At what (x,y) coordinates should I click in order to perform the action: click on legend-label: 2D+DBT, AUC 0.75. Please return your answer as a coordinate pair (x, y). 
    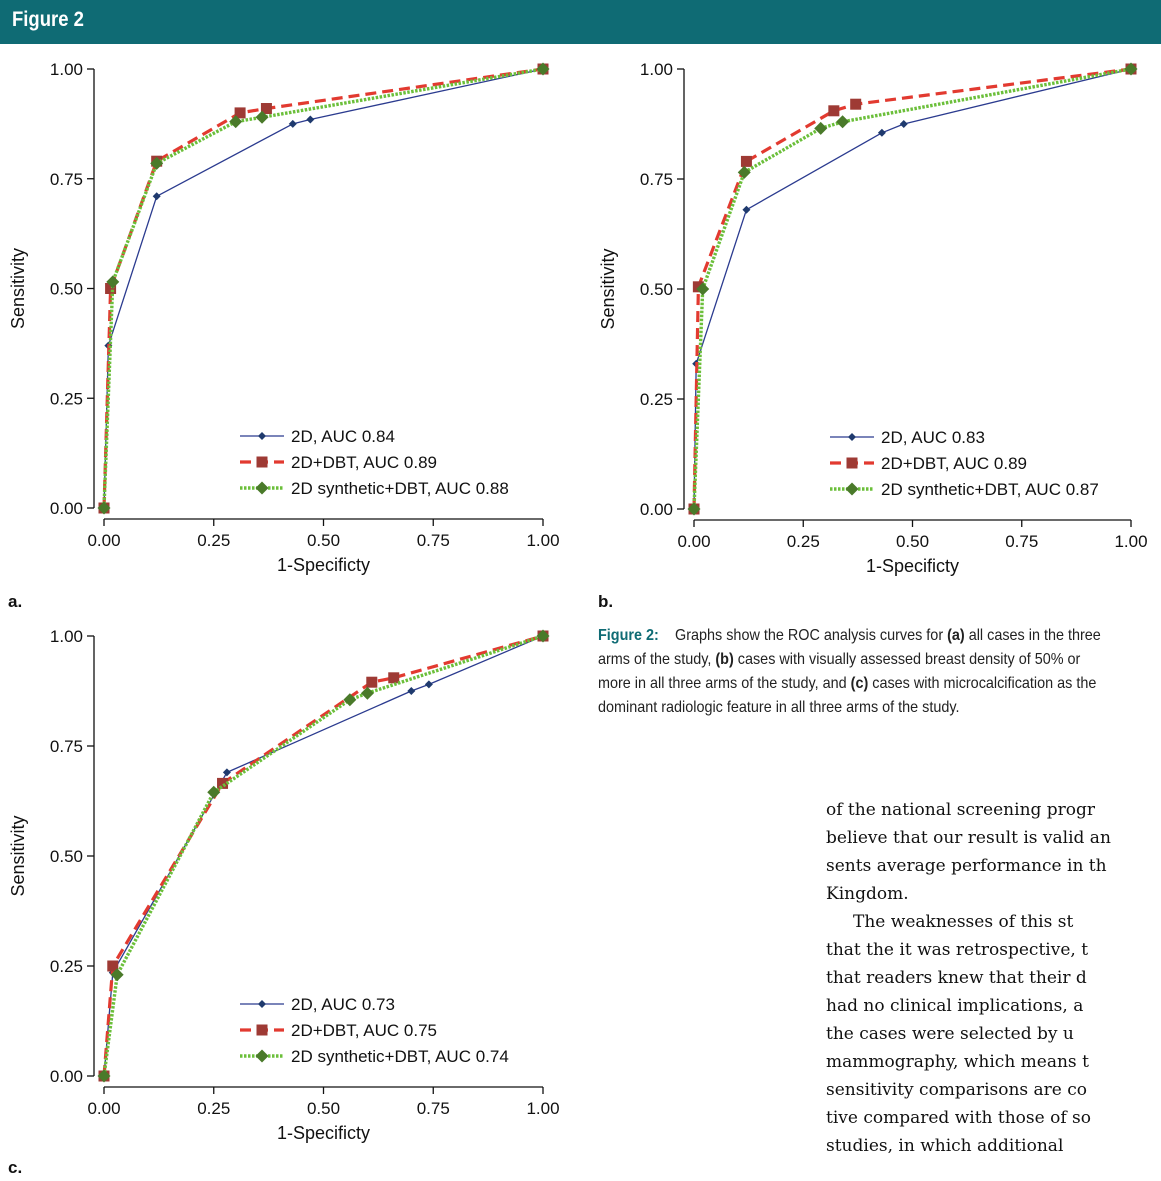
    Looking at the image, I should click on (364, 1030).